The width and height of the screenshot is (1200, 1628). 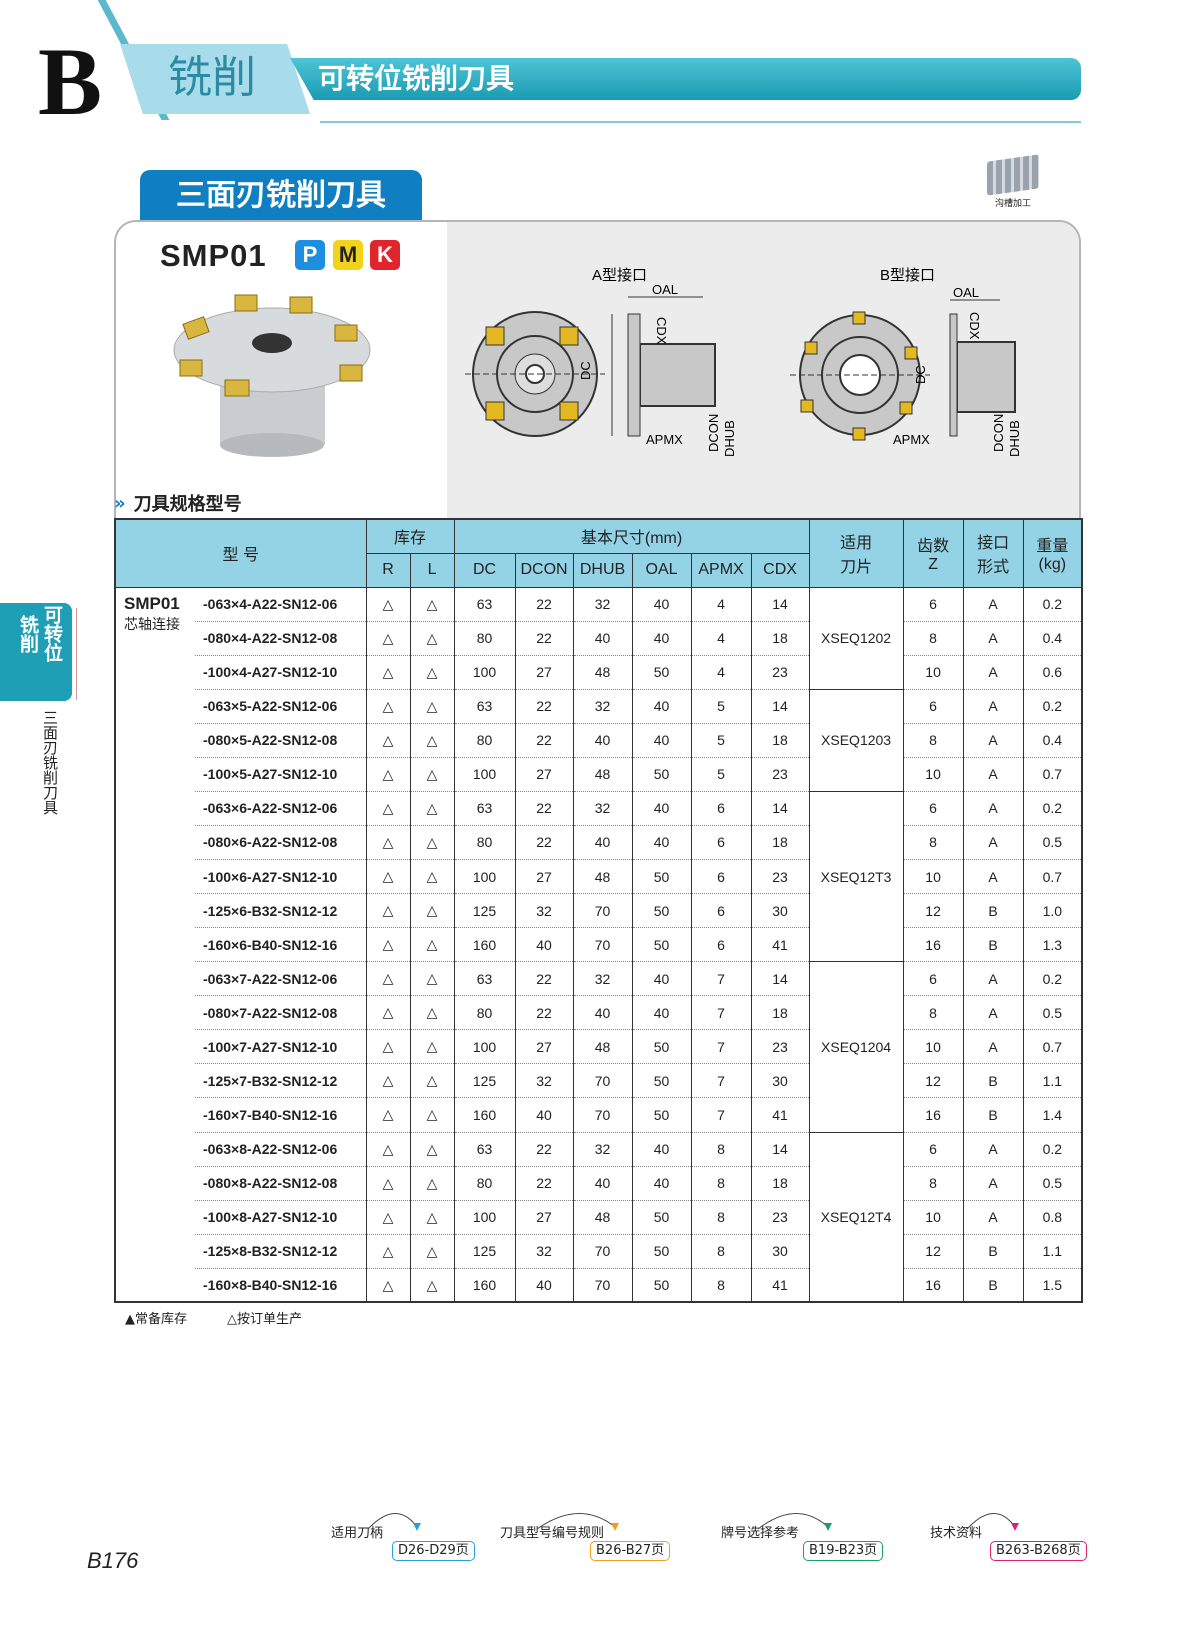 I want to click on model-code-cell: -100×5-A27-SN12-10, so click(x=281, y=774).